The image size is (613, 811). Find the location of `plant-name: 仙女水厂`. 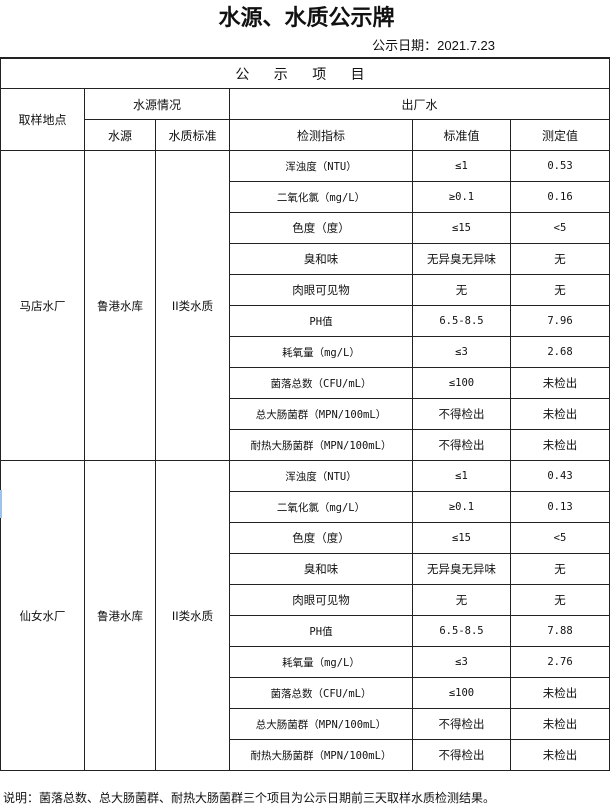

plant-name: 仙女水厂 is located at coordinates (42, 615).